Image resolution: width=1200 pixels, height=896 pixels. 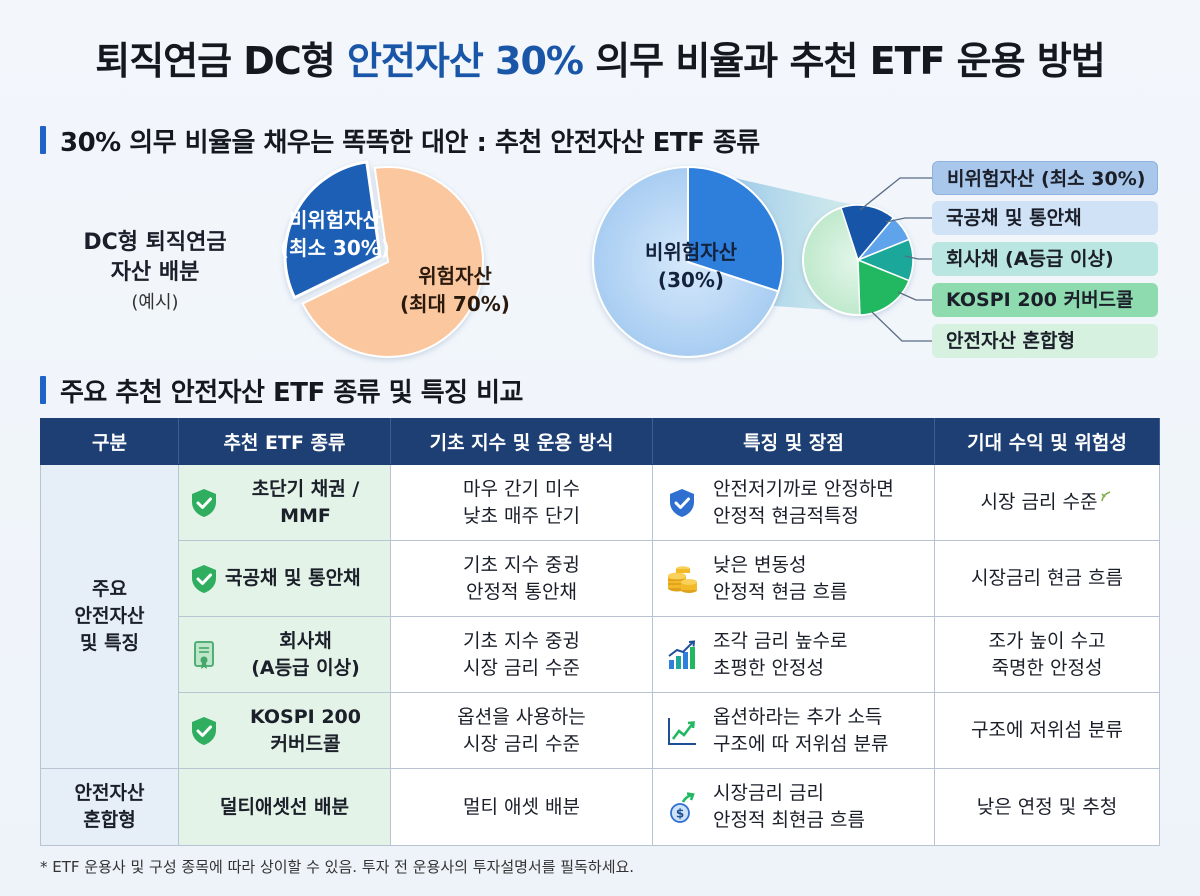 I want to click on feature-line1: 안전저기까로 안정하면, so click(x=803, y=488).